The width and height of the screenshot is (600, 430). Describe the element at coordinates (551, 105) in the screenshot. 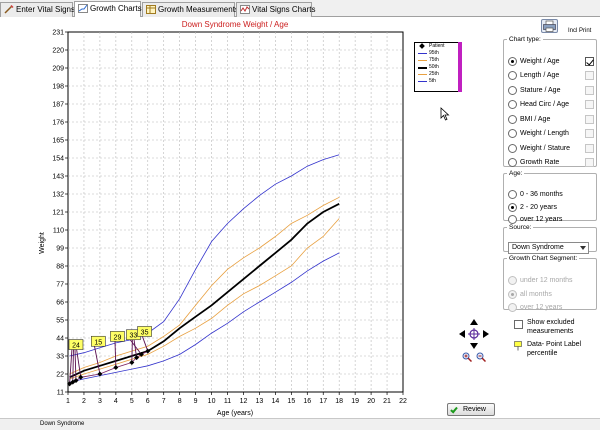

I see `chart-type-option-head-circ-age: Head Circ / Age` at that location.